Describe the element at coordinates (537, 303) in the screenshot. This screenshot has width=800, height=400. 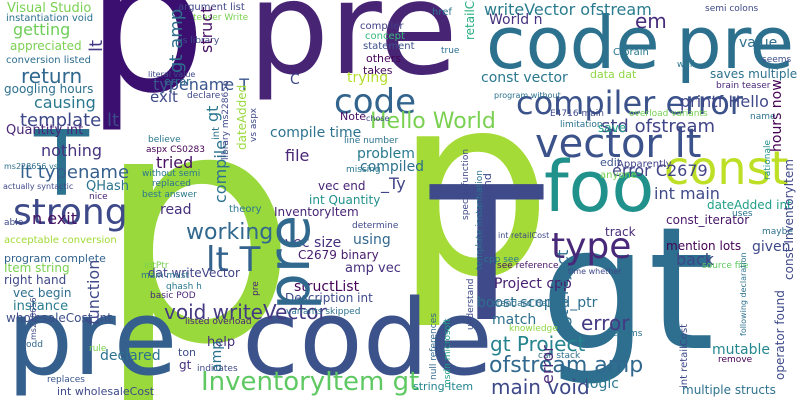
I see `word-boost-scoped_ptr: boost scoped_ptr` at that location.